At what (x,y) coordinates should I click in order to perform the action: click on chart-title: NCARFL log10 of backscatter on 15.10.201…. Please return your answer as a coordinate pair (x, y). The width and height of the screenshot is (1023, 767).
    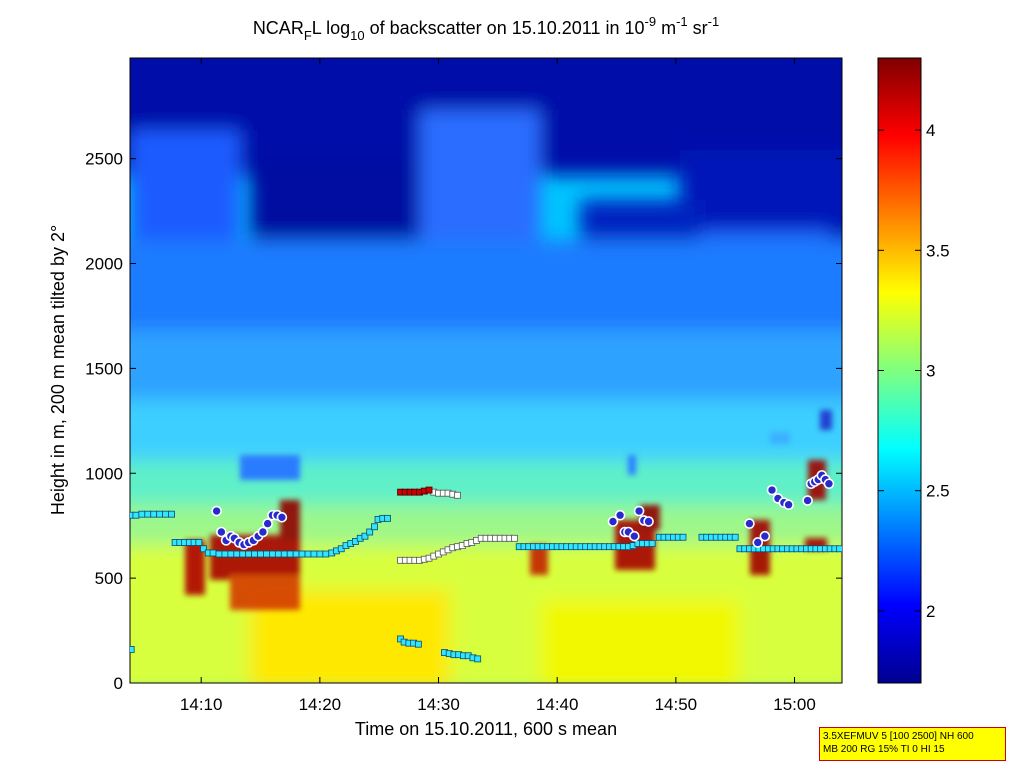
    Looking at the image, I should click on (486, 28).